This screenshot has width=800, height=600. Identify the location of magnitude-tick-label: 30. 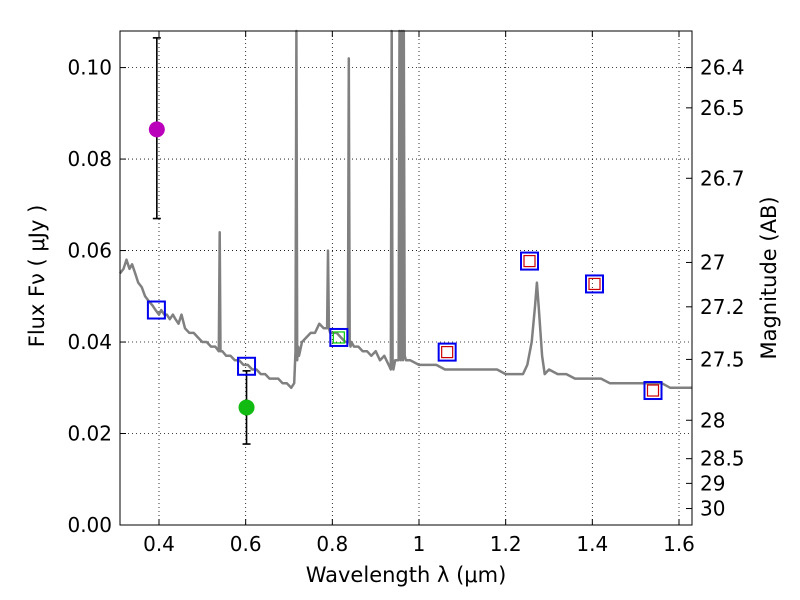
(712, 509).